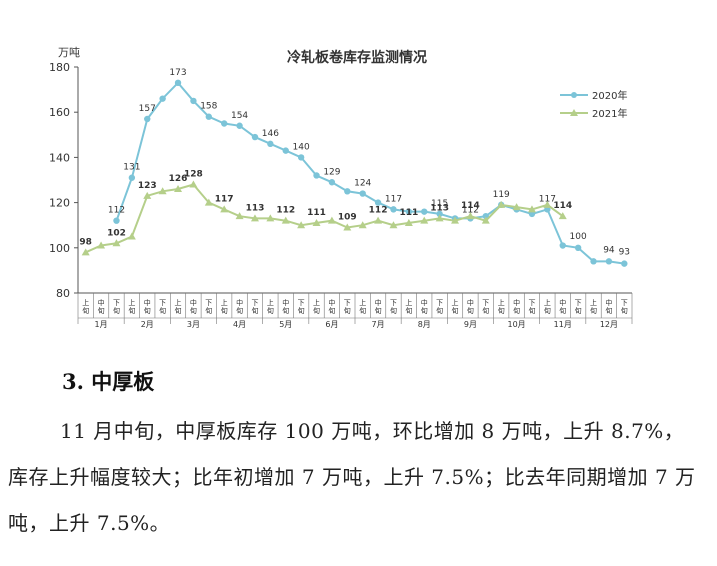 This screenshot has width=717, height=566. I want to click on data-label-2020: 146, so click(270, 134).